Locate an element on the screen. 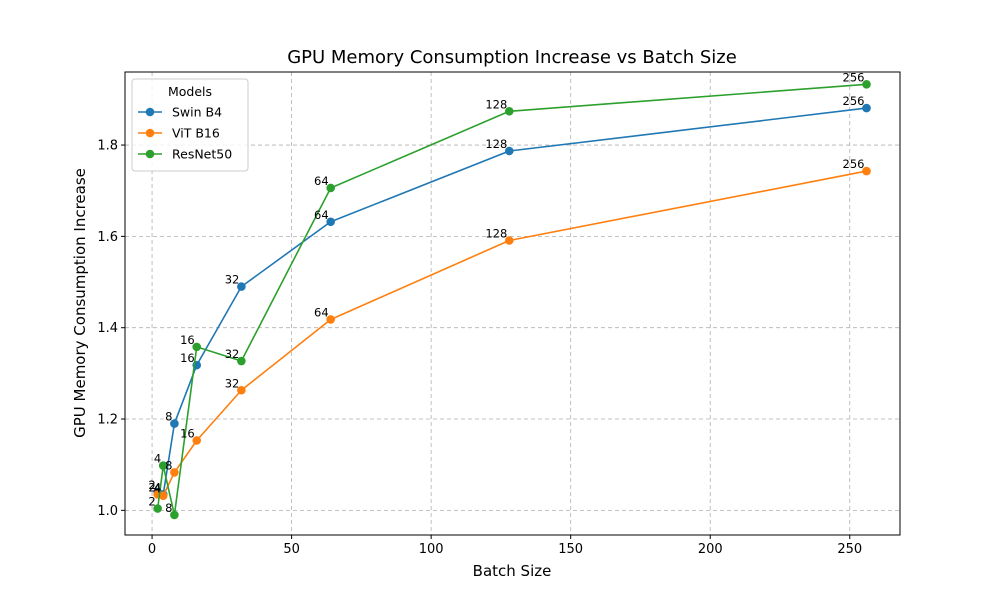 The height and width of the screenshot is (600, 1000). data-label-vit-b16: 8 is located at coordinates (168, 465).